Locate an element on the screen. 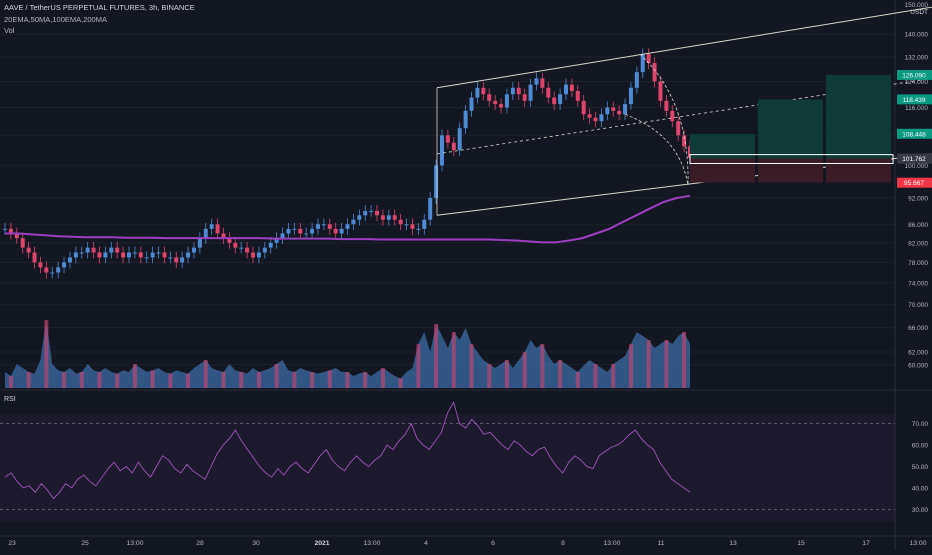  entry-box is located at coordinates (791, 159).